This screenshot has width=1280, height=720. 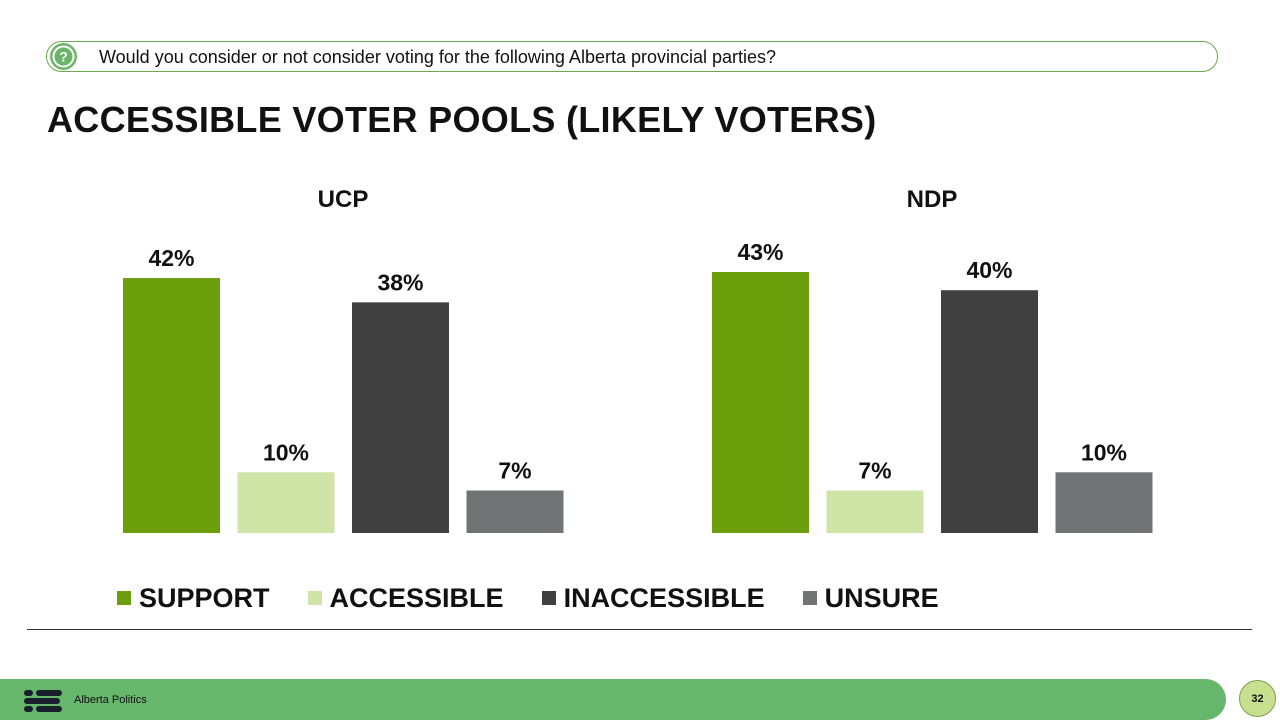 I want to click on page-number: 32, so click(x=1257, y=698).